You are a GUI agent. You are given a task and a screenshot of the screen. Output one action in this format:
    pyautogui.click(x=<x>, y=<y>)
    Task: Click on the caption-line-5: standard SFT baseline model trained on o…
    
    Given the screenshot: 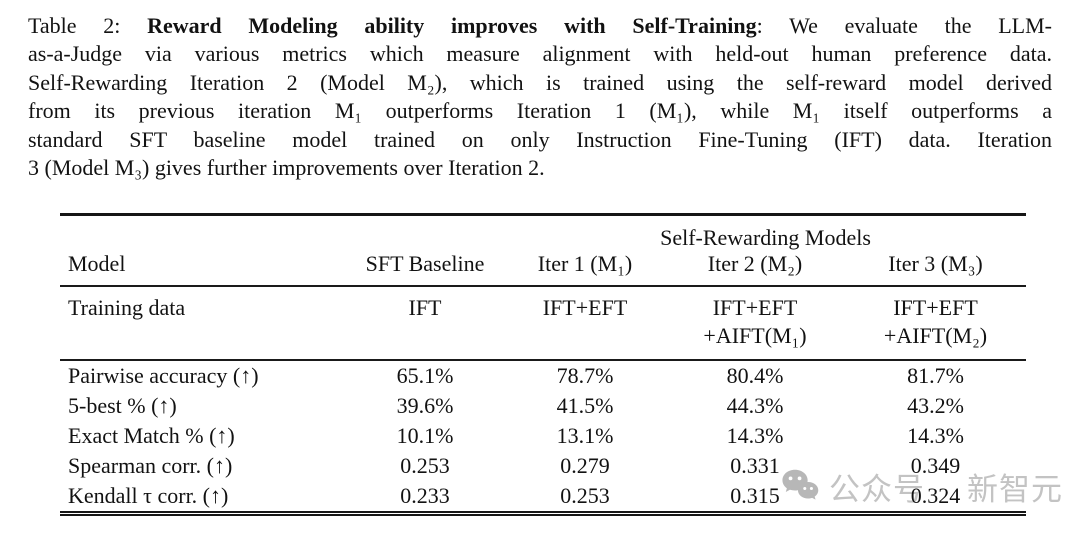 What is the action you would take?
    pyautogui.click(x=540, y=139)
    